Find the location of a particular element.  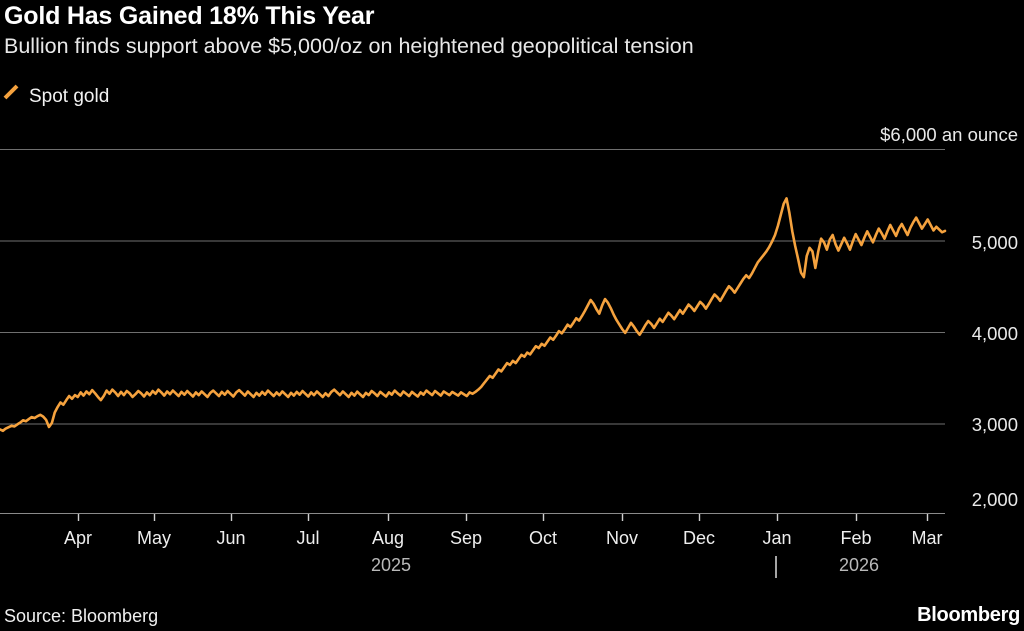

x-tick-label-may: May is located at coordinates (154, 538).